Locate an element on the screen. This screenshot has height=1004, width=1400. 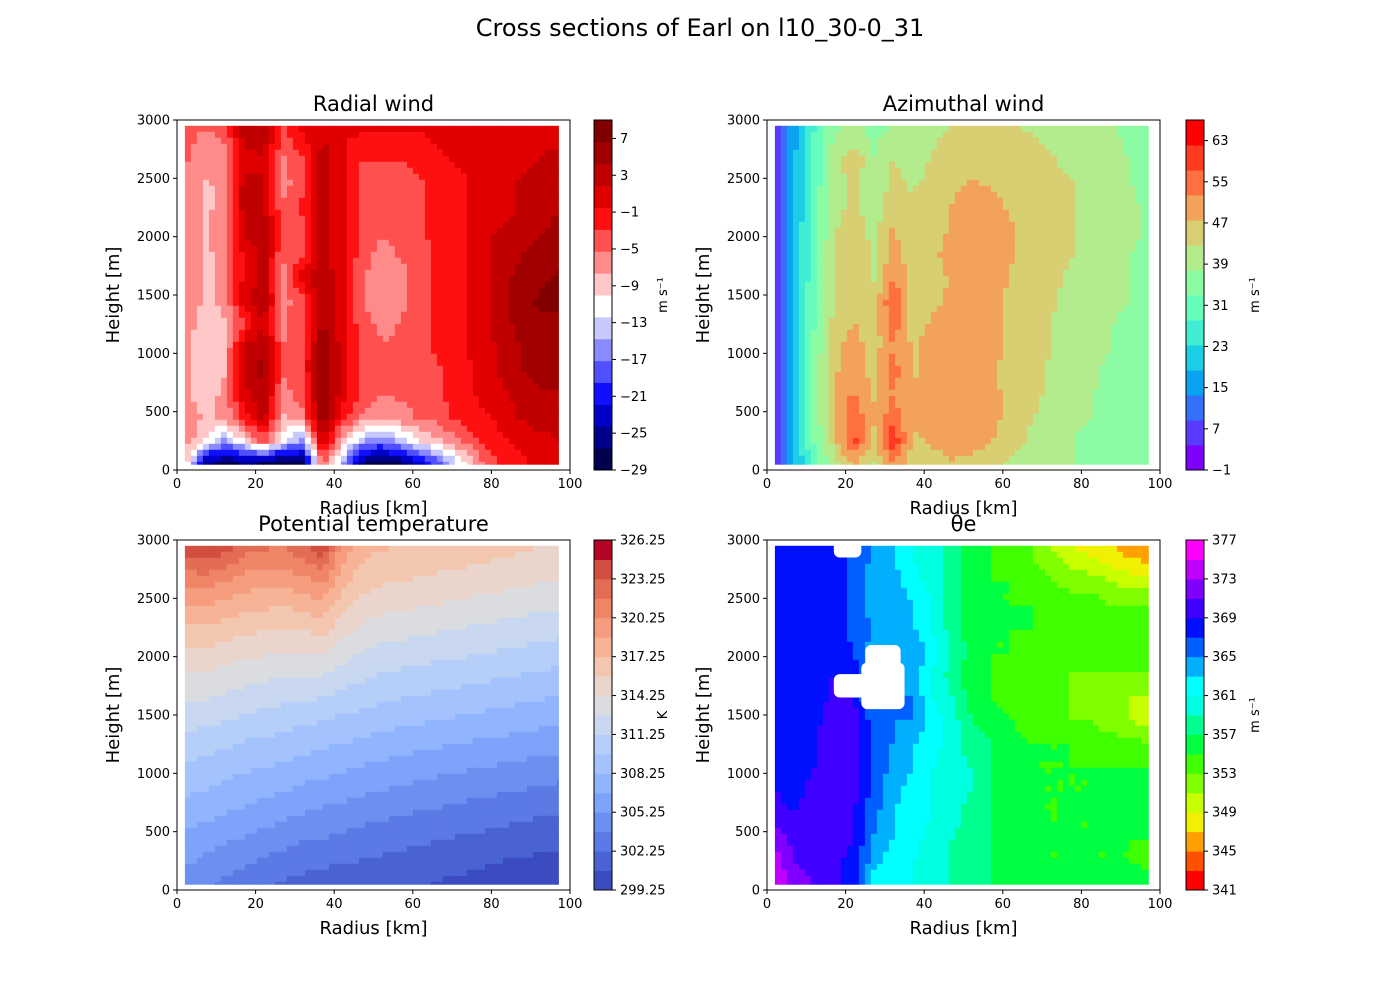
y-tick-label: 1500 is located at coordinates (153, 296).